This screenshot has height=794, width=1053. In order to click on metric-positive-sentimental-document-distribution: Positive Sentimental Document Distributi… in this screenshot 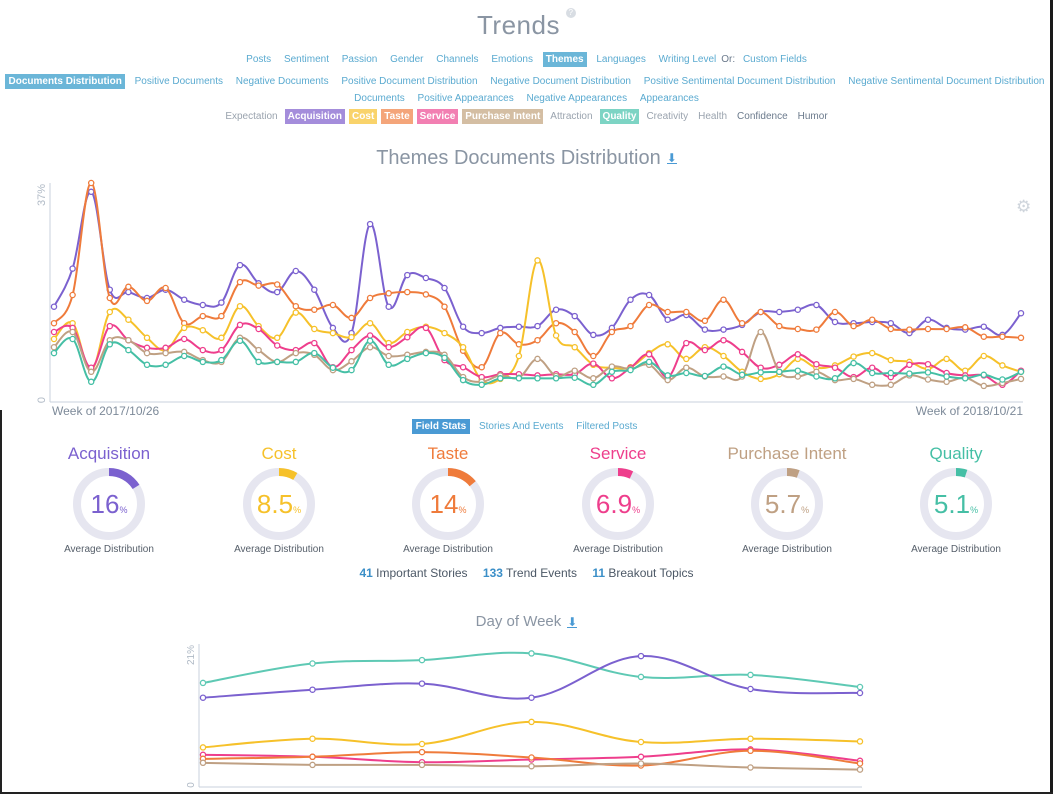, I will do `click(739, 81)`.